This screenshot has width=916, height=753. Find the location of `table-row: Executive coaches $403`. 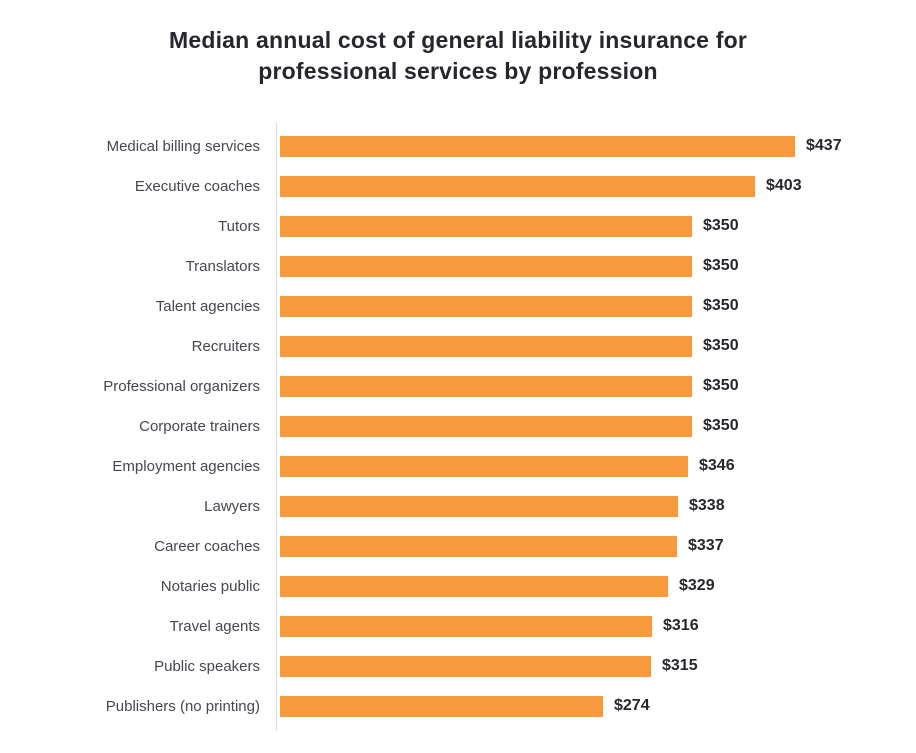

table-row: Executive coaches $403 is located at coordinates (458, 186).